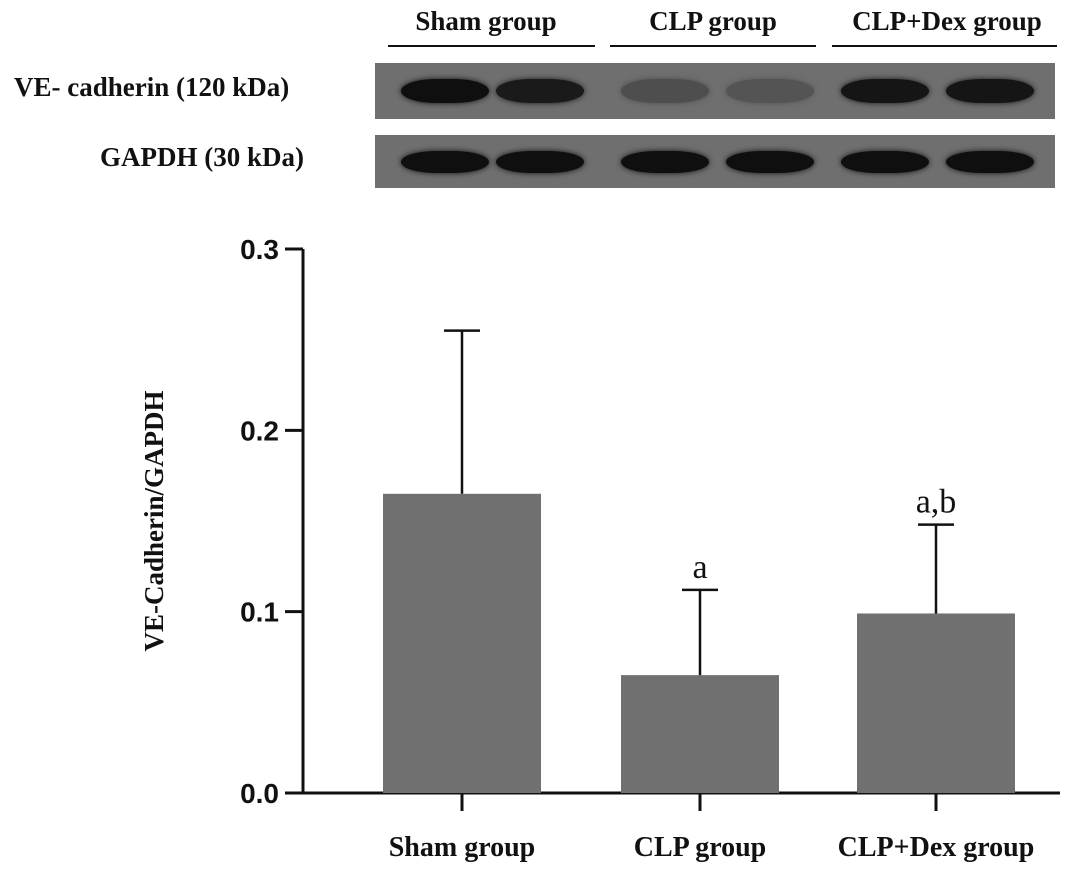  I want to click on blot-strip-gapdh, so click(715, 161).